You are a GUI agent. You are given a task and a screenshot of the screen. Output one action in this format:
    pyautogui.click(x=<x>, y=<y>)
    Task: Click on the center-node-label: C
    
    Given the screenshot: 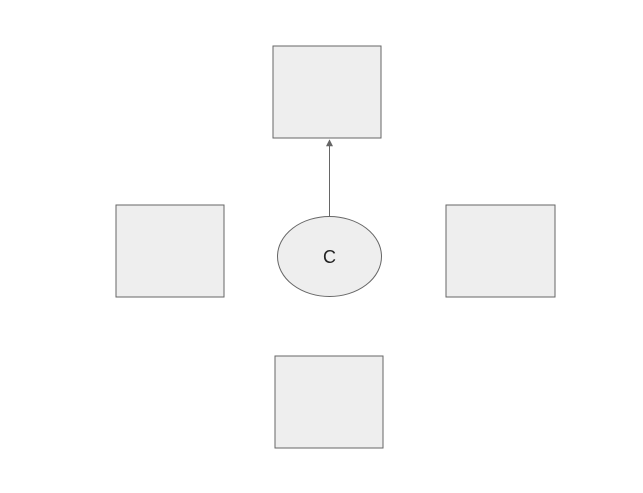 What is the action you would take?
    pyautogui.click(x=329, y=257)
    